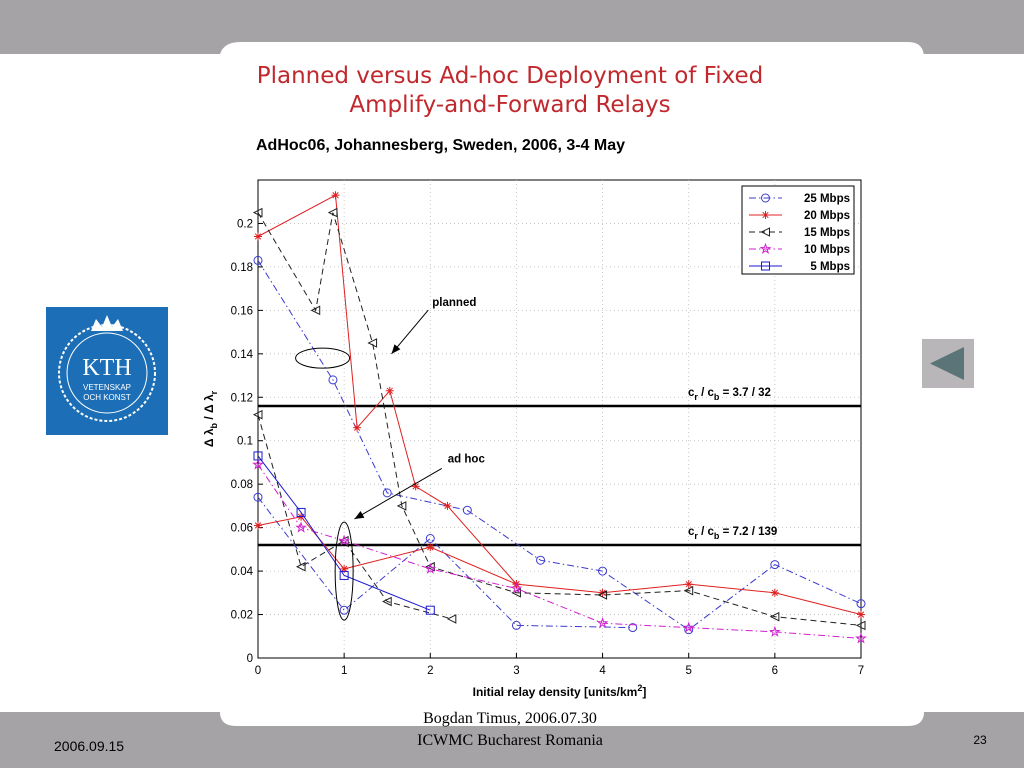 The width and height of the screenshot is (1024, 768). Describe the element at coordinates (639, 688) in the screenshot. I see `x-axis-label-sup: 2` at that location.